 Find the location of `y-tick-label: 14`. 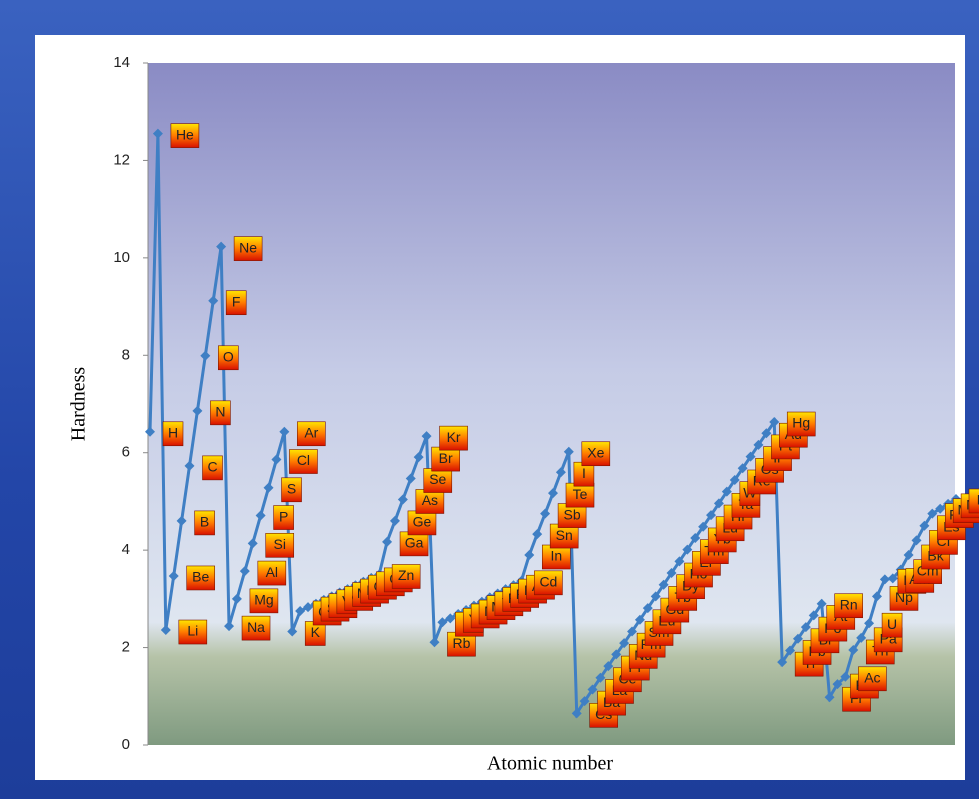

y-tick-label: 14 is located at coordinates (121, 62).